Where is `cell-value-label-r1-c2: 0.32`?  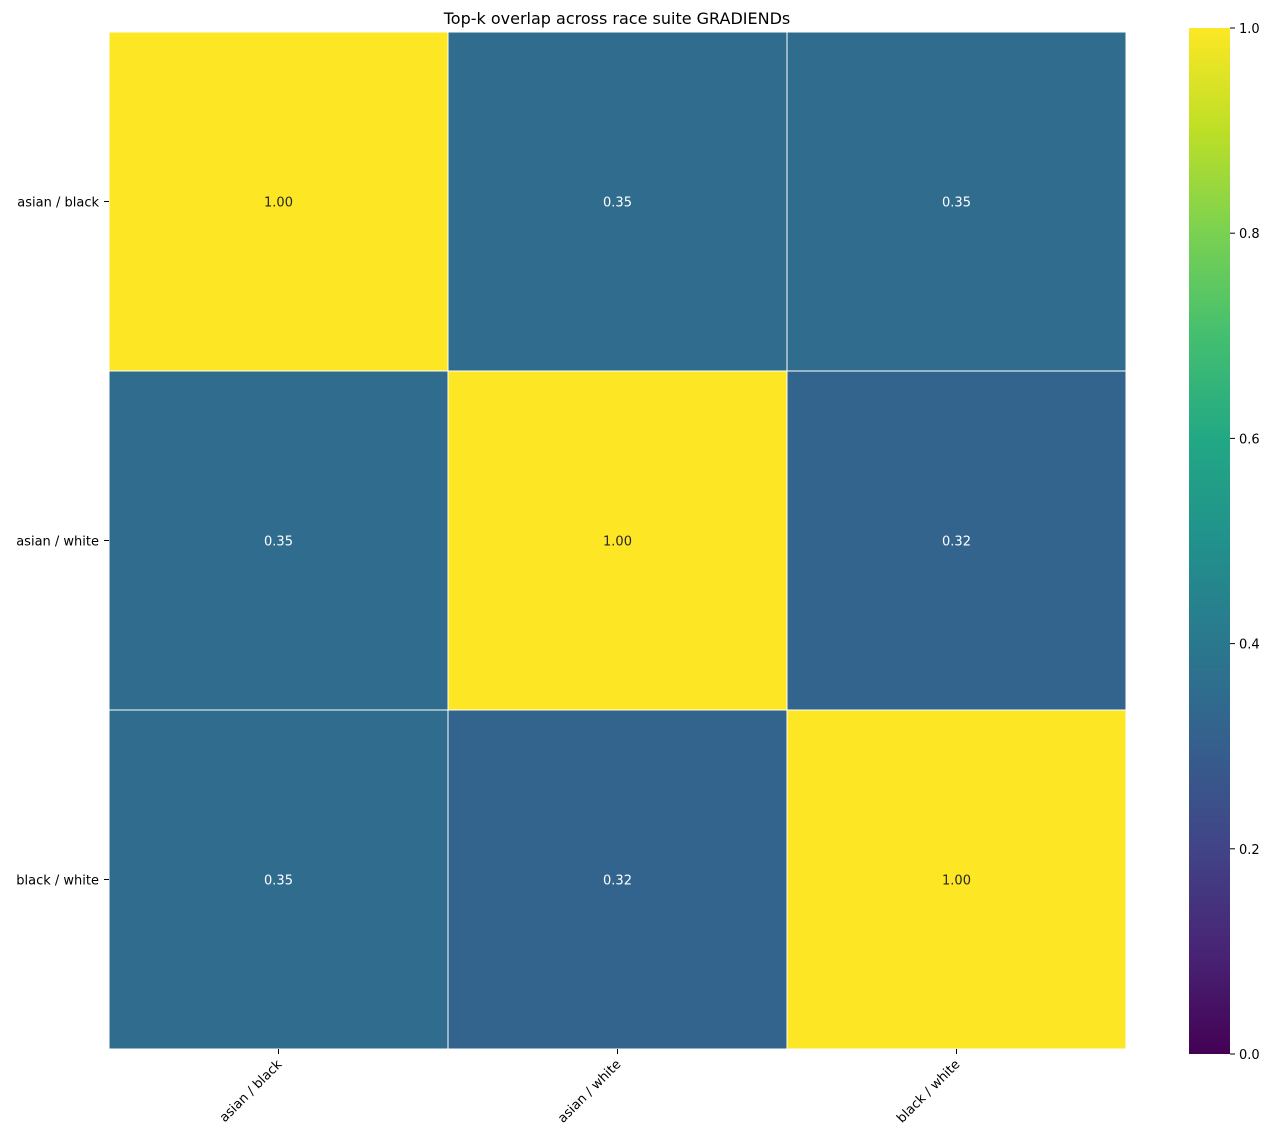
cell-value-label-r1-c2: 0.32 is located at coordinates (956, 542).